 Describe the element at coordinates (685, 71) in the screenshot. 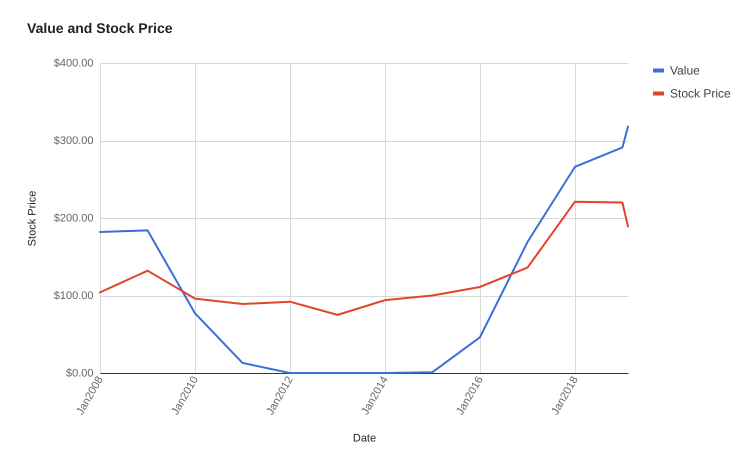

I see `legend-label: Value` at that location.